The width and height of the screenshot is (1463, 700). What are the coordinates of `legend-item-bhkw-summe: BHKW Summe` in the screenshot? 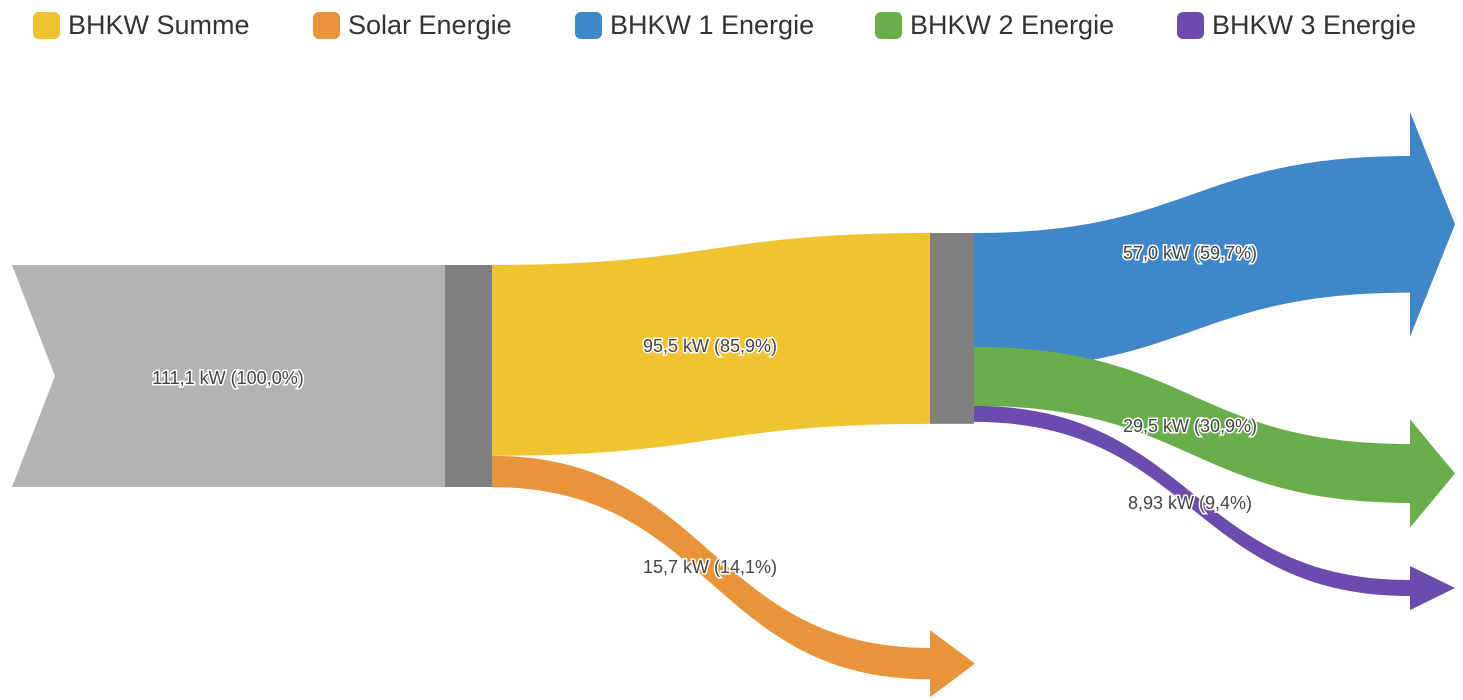 It's located at (141, 25).